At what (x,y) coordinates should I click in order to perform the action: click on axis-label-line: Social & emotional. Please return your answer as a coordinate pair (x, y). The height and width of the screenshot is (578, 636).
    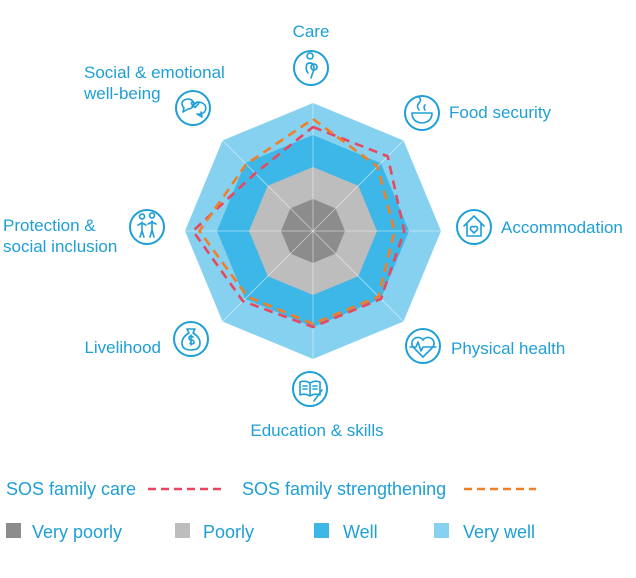
    Looking at the image, I should click on (154, 72).